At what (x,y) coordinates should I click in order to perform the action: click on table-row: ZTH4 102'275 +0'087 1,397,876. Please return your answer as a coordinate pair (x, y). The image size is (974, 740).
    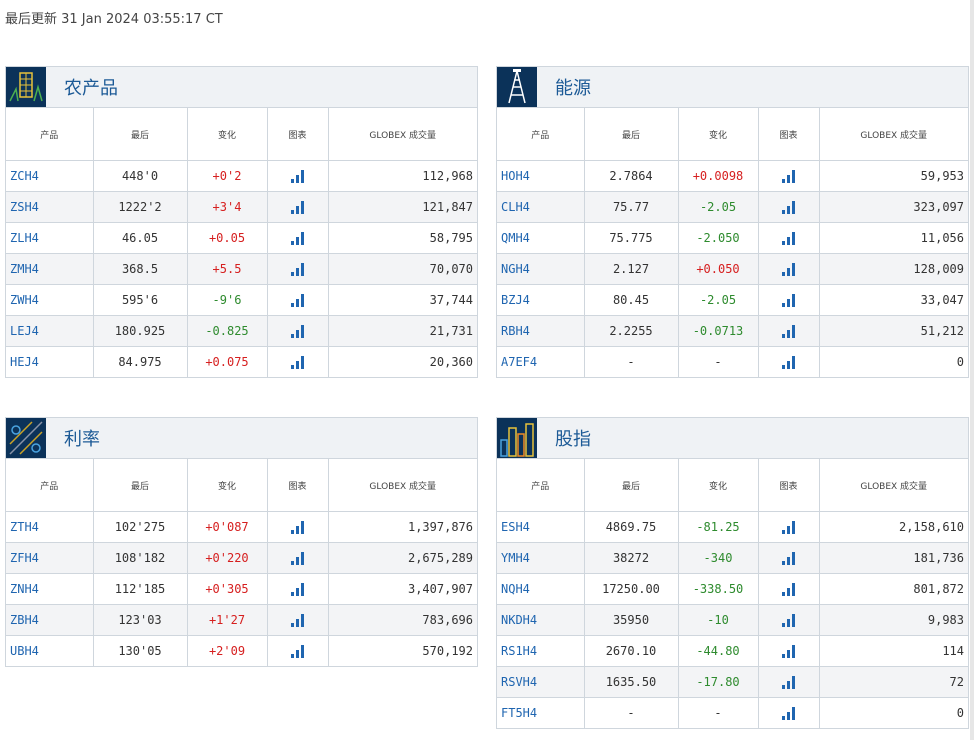
    Looking at the image, I should click on (241, 527).